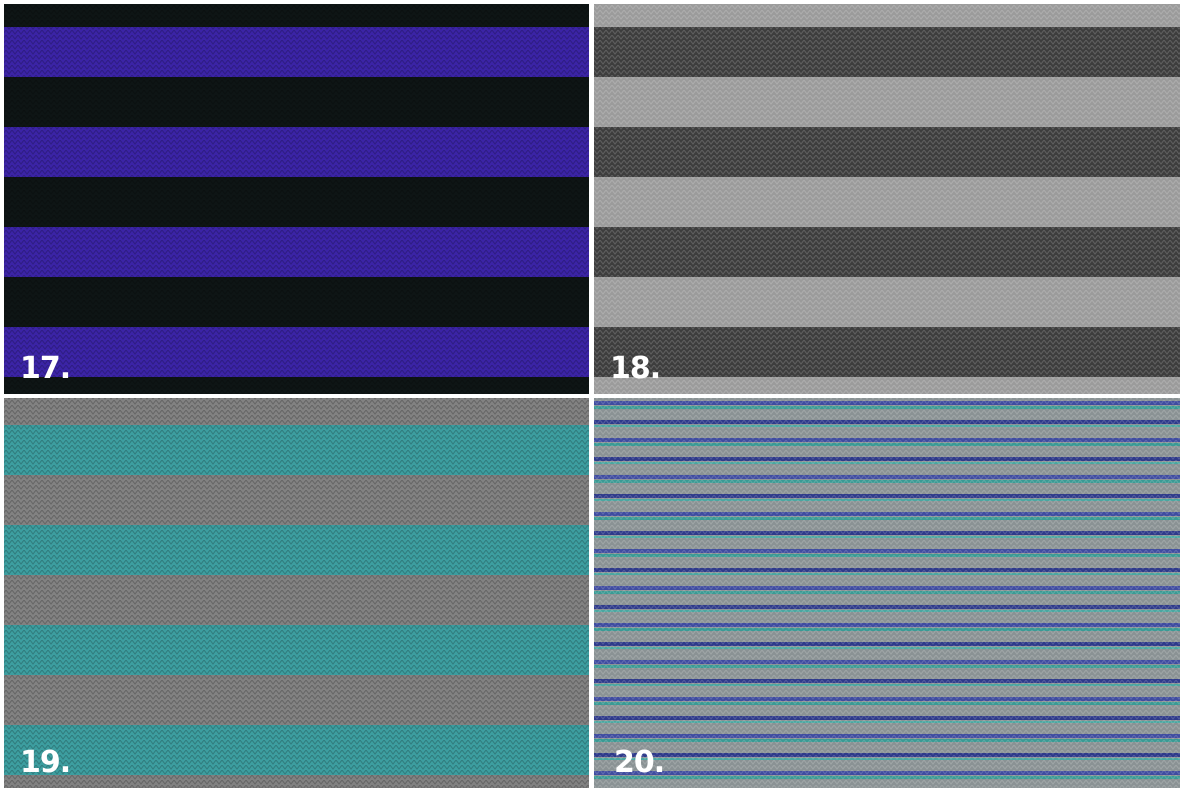  Describe the element at coordinates (45, 762) in the screenshot. I see `panel-label: 19.` at that location.